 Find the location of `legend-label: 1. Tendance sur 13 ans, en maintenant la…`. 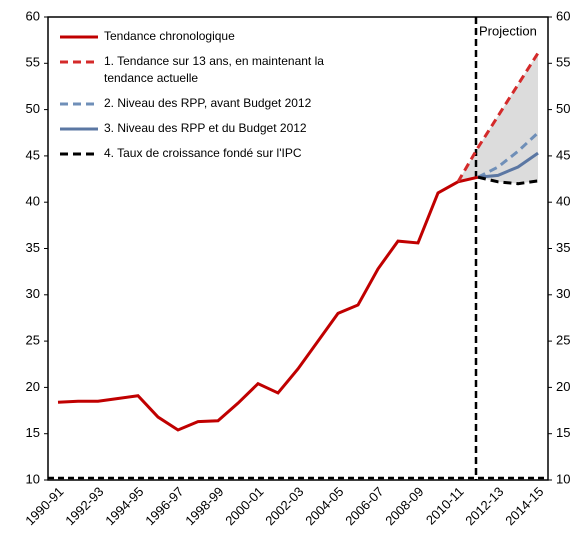

legend-label: 1. Tendance sur 13 ans, en maintenant la… is located at coordinates (214, 69).